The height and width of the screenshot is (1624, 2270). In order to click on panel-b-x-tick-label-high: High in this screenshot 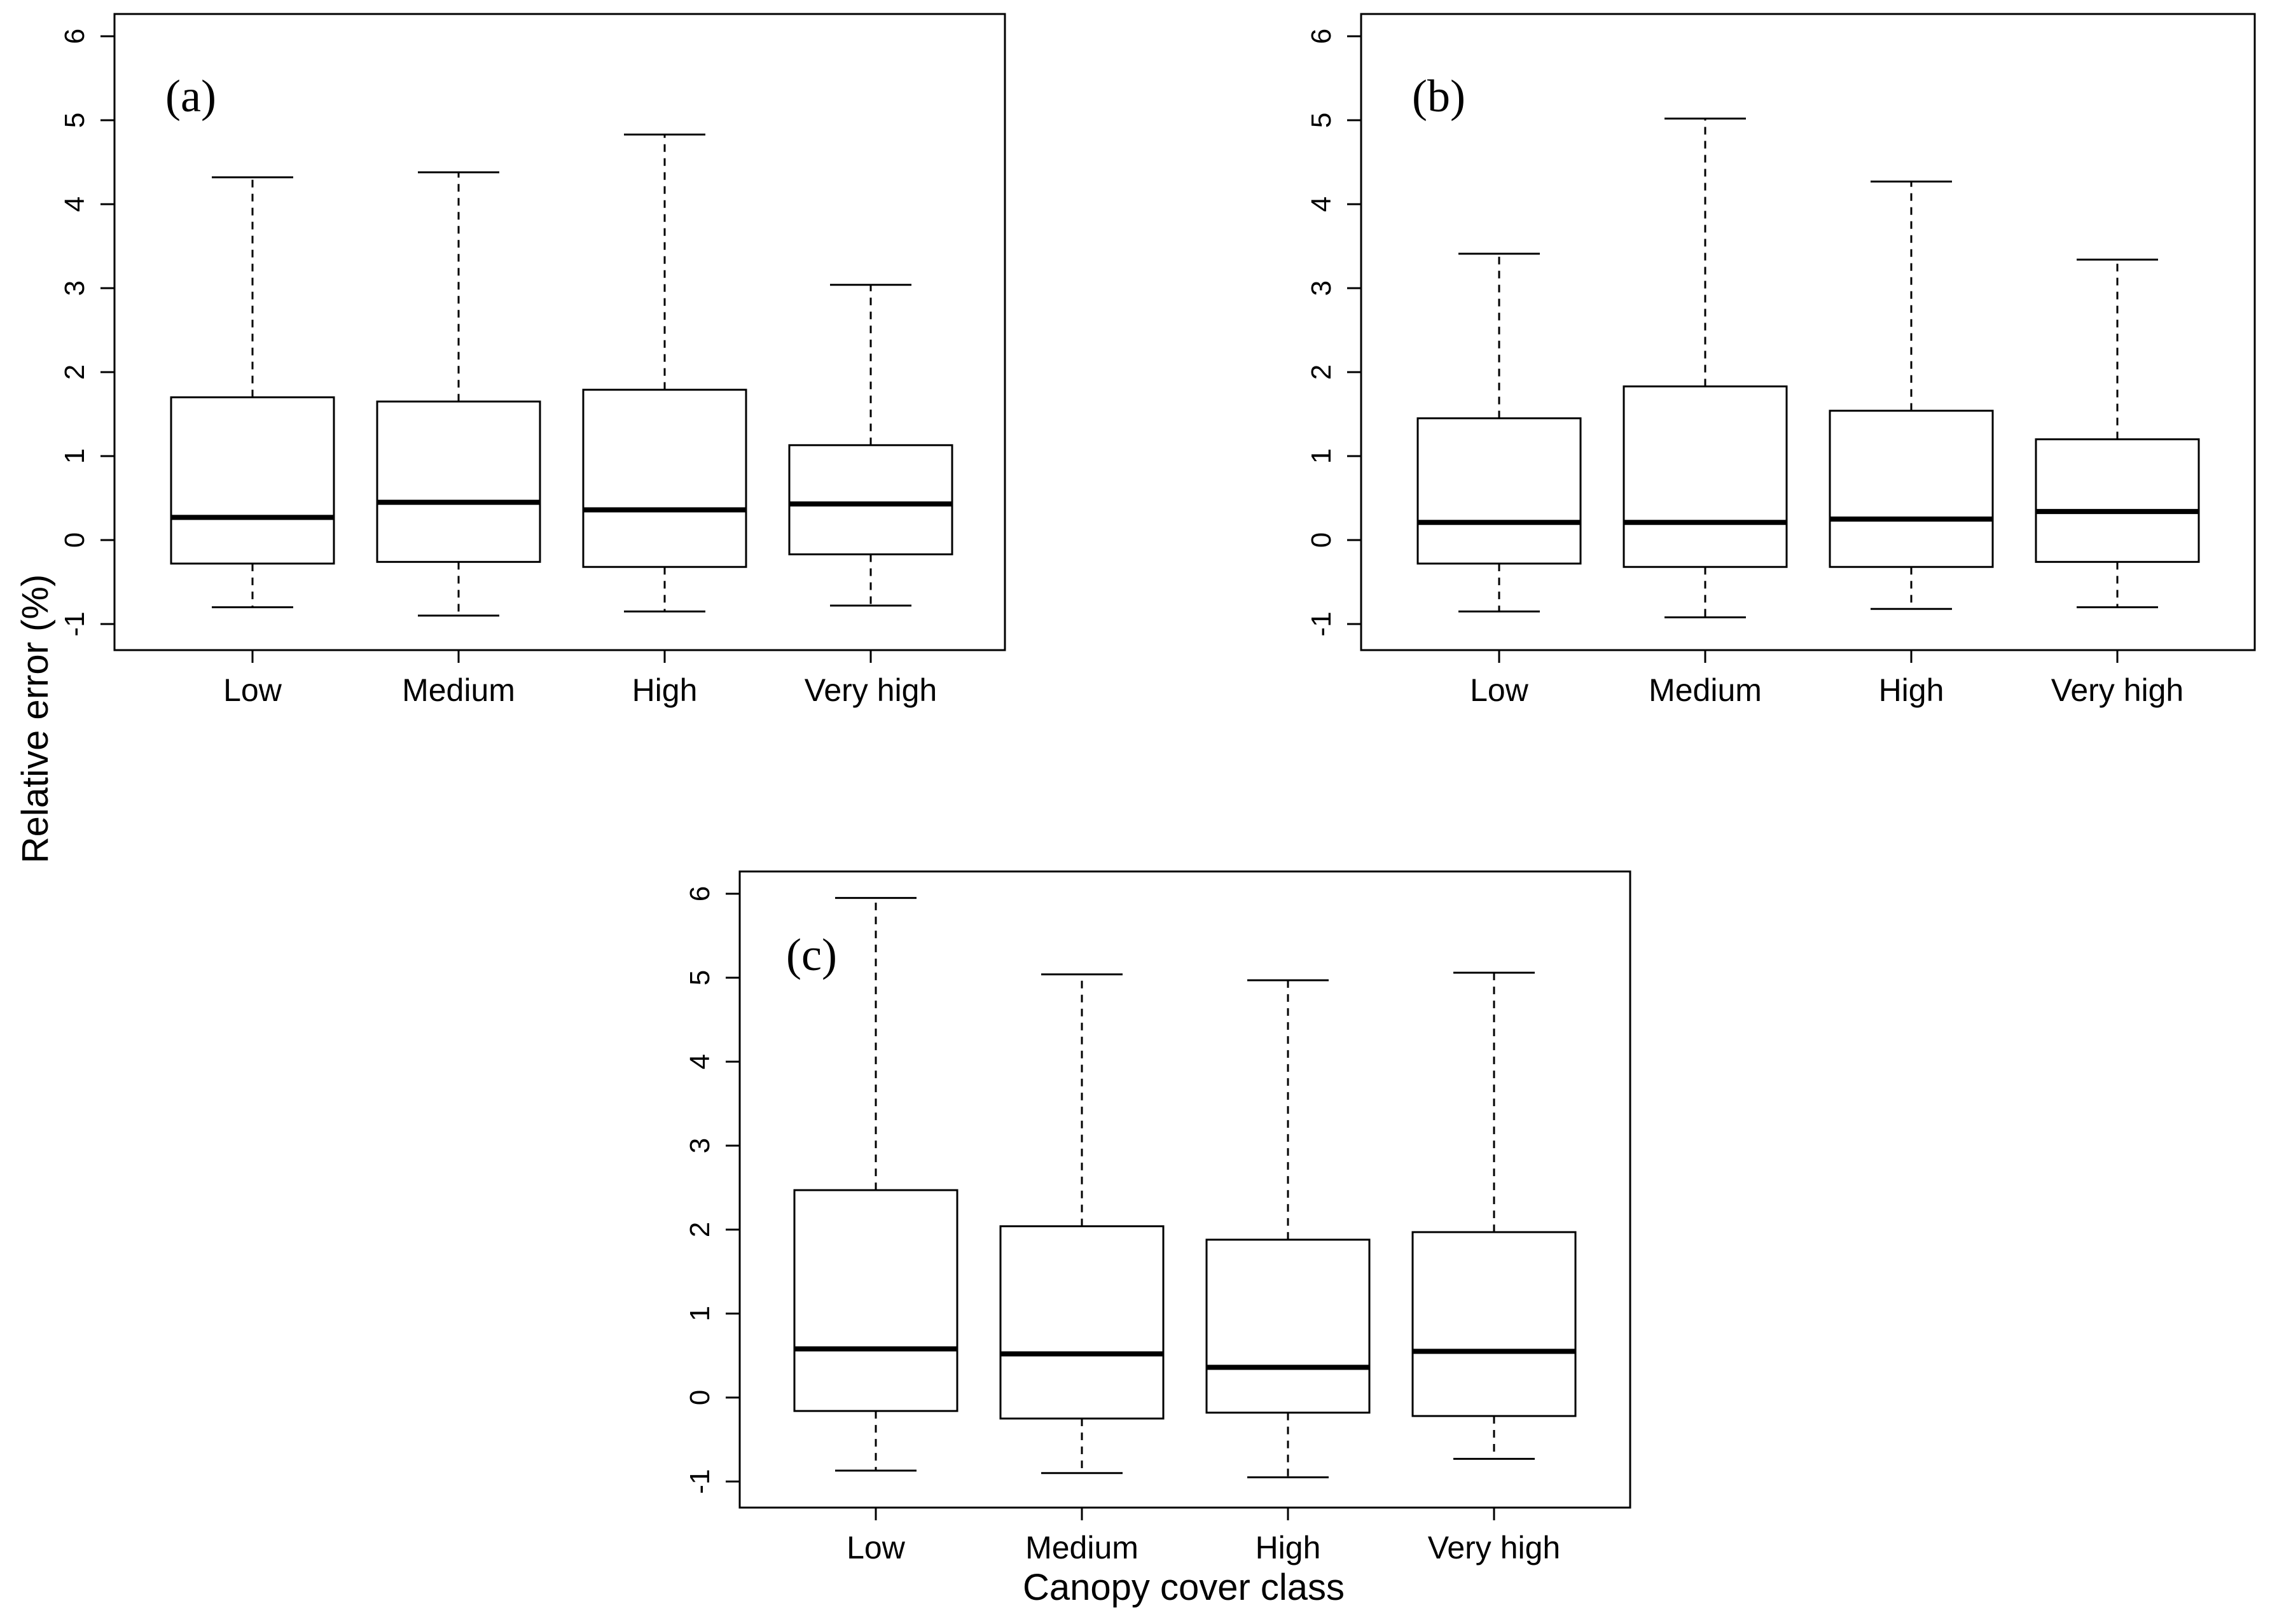, I will do `click(1911, 690)`.